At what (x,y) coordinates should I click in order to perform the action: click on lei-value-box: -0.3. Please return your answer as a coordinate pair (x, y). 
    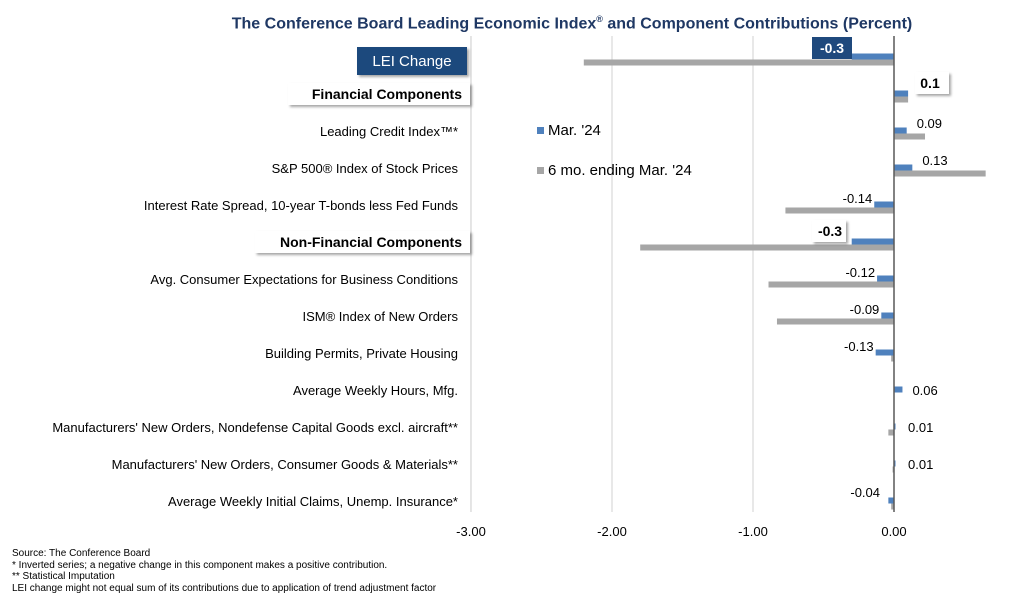
    Looking at the image, I should click on (832, 48).